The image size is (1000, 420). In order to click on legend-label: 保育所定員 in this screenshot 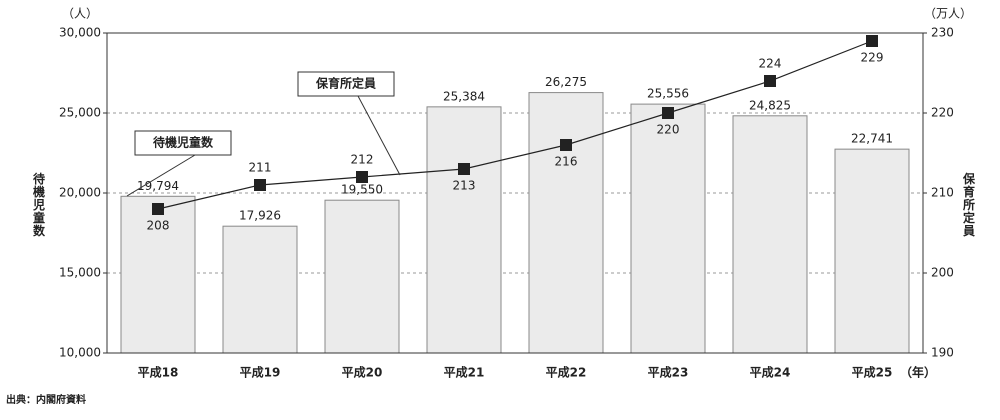, I will do `click(345, 83)`.